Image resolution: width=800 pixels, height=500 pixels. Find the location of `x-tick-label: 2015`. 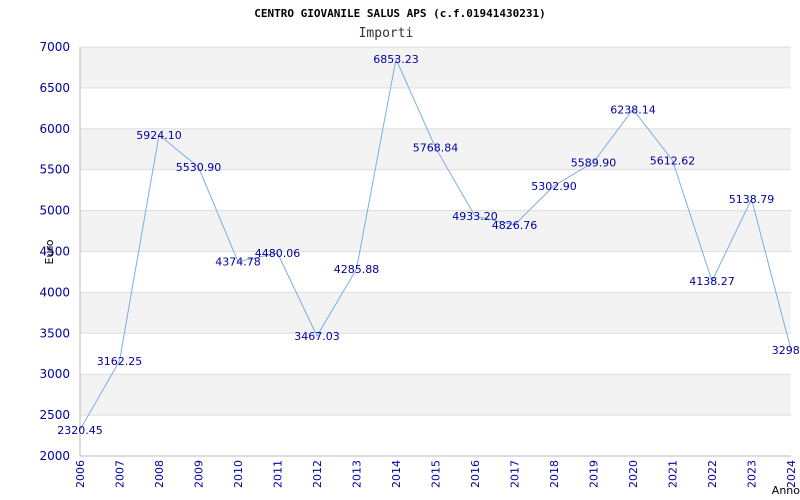

x-tick-label: 2015 is located at coordinates (436, 474).